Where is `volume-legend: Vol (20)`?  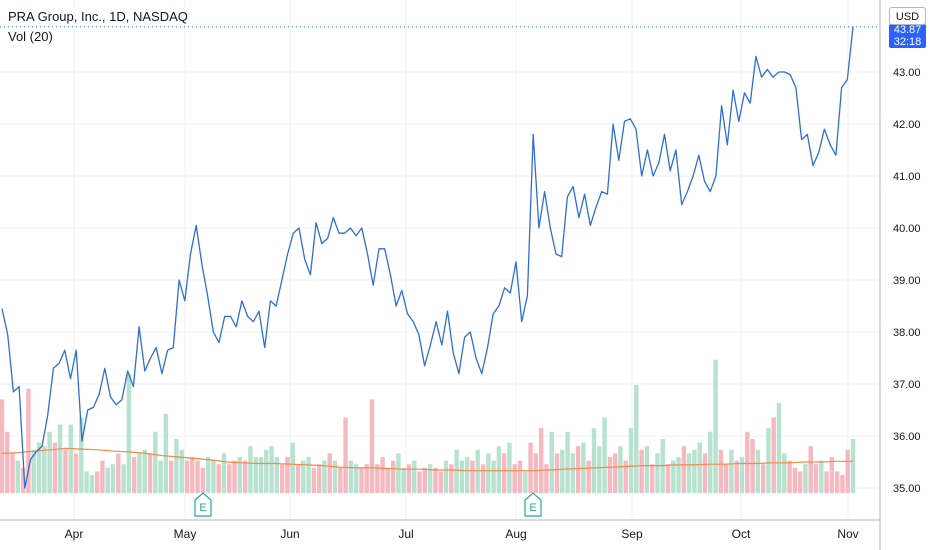 volume-legend: Vol (20) is located at coordinates (30, 36).